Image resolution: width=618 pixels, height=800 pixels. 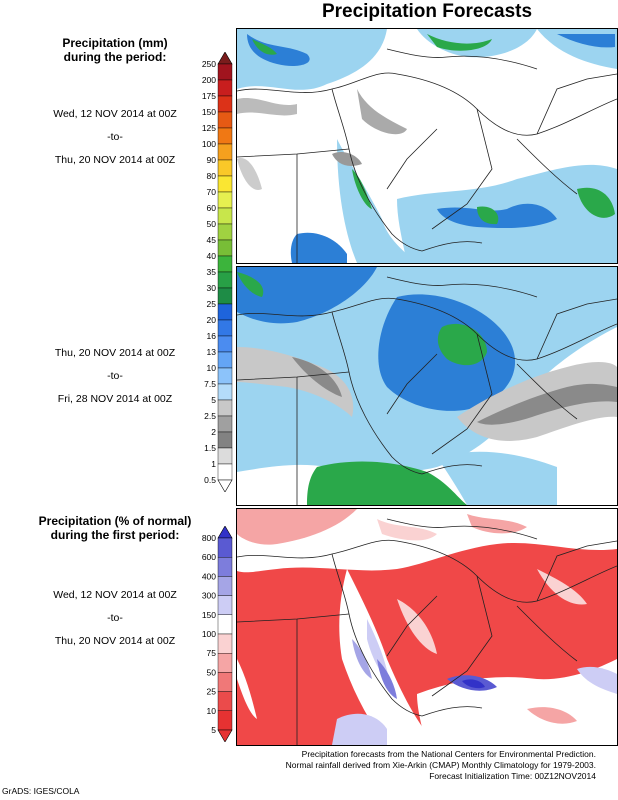 What do you see at coordinates (212, 208) in the screenshot?
I see `mm-colorbar-tick-label: 60` at bounding box center [212, 208].